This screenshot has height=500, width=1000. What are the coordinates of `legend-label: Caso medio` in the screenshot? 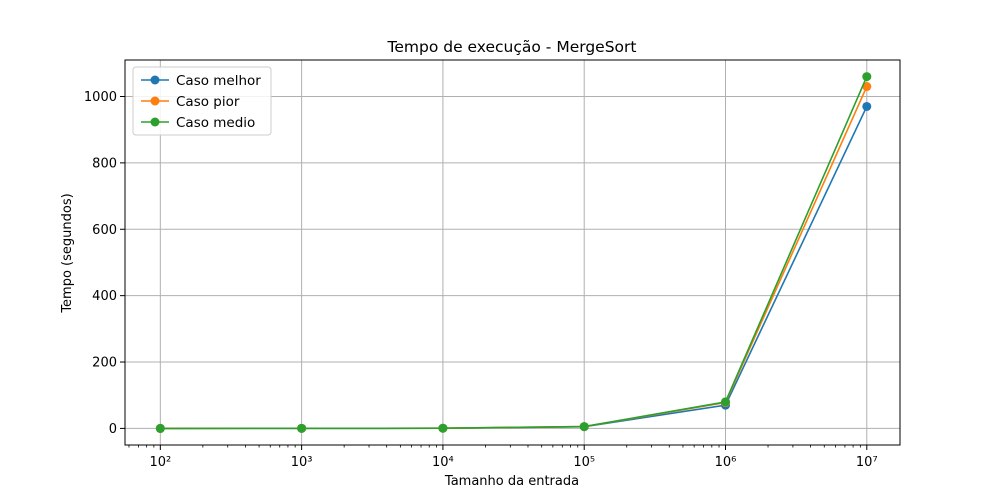 It's located at (215, 123).